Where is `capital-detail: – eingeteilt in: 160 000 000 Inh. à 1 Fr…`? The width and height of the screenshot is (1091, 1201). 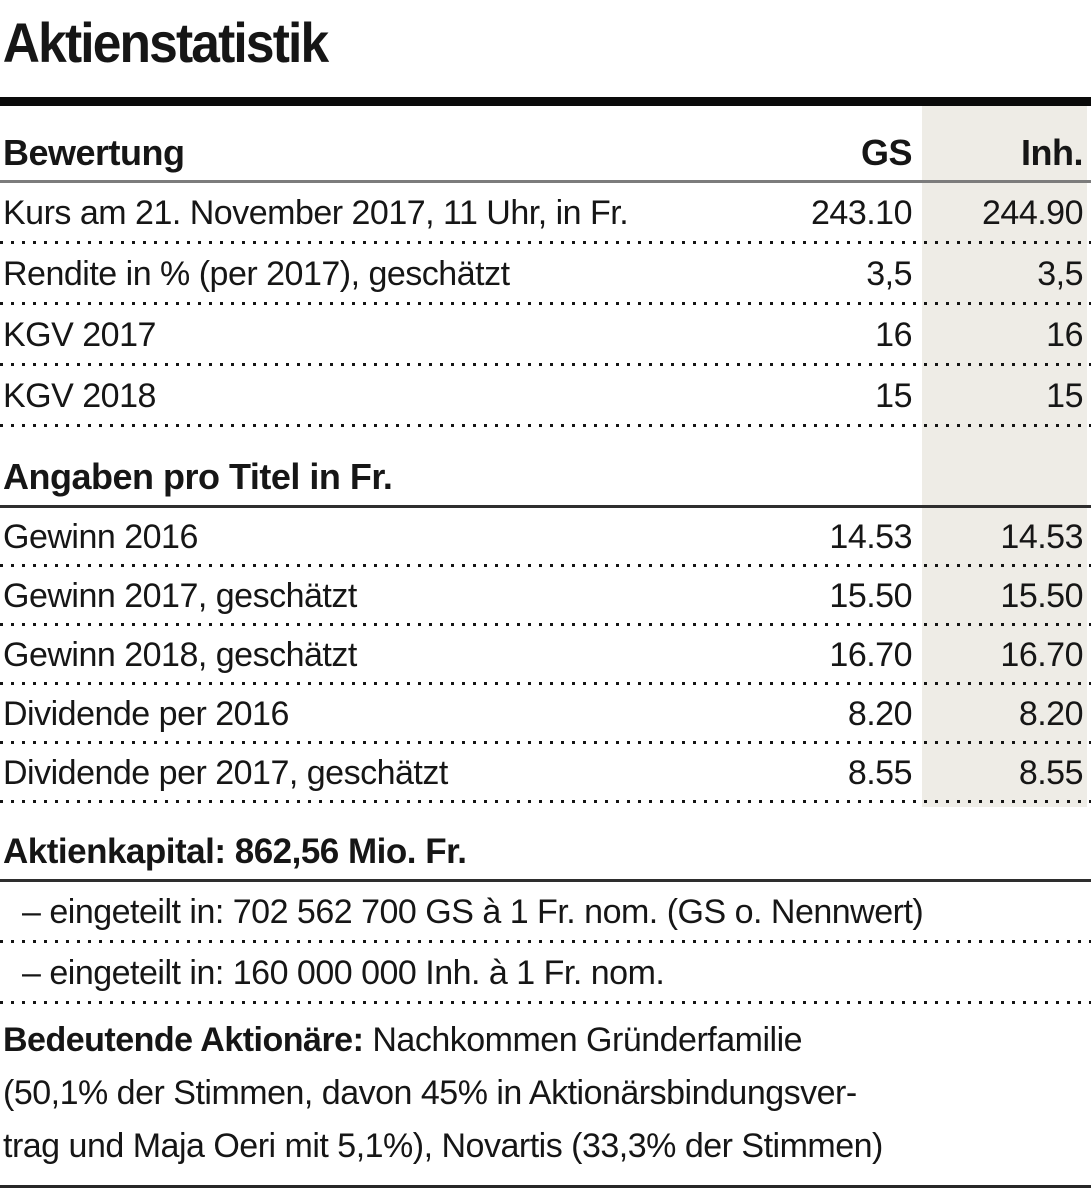 capital-detail: – eingeteilt in: 160 000 000 Inh. à 1 Fr… is located at coordinates (343, 973).